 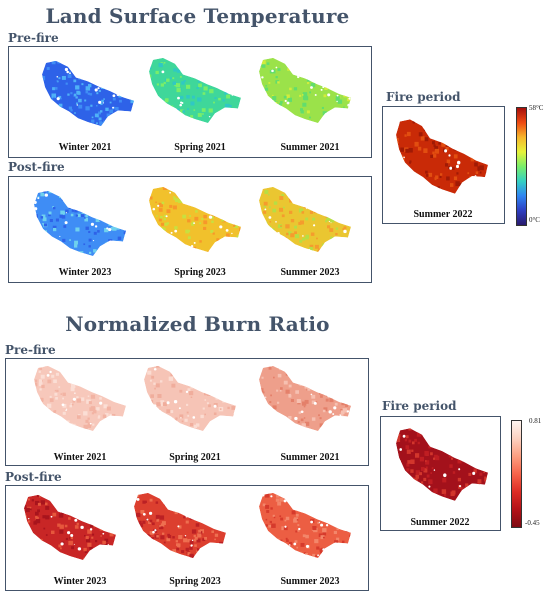 I want to click on lst-colorbar-min-label: 0°C, so click(x=534, y=220).